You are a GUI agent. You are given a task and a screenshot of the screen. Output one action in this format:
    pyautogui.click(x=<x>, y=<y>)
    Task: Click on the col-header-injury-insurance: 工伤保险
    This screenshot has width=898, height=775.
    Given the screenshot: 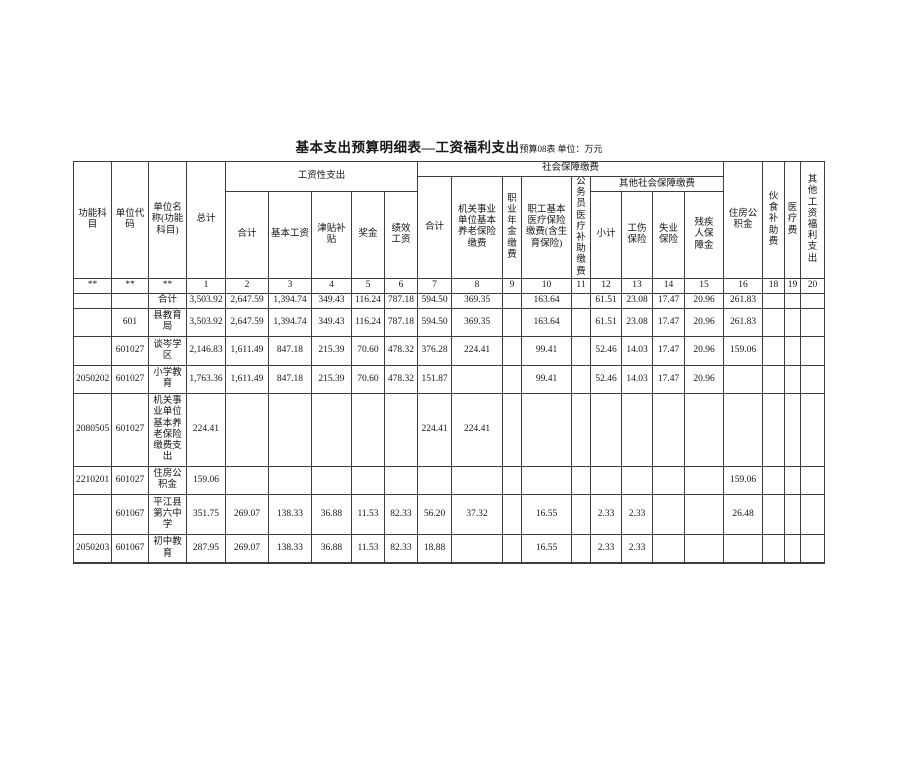 What is the action you would take?
    pyautogui.click(x=637, y=235)
    